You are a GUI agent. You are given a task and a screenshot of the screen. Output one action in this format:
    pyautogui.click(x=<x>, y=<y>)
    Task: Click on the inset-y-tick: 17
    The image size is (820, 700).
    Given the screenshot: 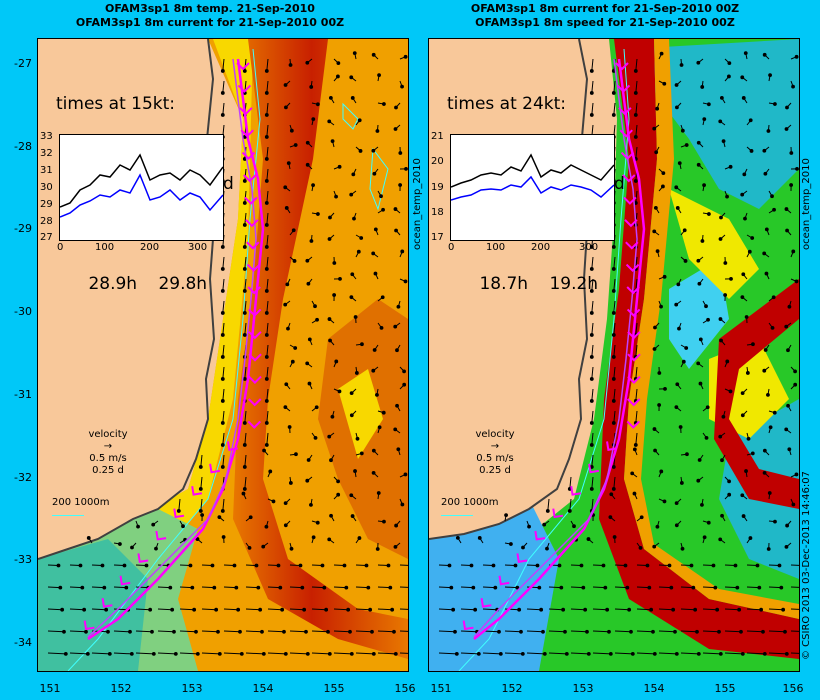 What is the action you would take?
    pyautogui.click(x=437, y=237)
    